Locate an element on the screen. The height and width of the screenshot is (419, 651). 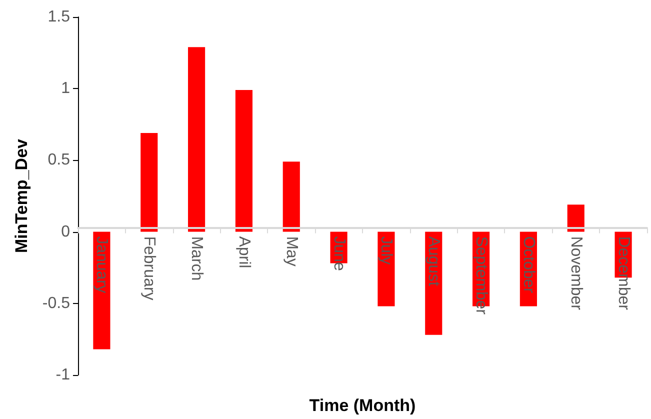
y-tick-label: 1.5 is located at coordinates (59, 17).